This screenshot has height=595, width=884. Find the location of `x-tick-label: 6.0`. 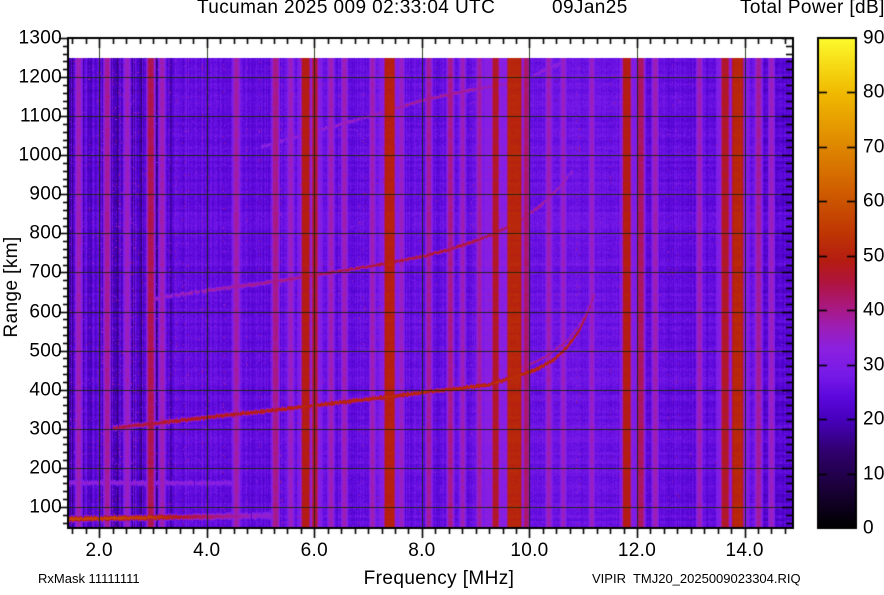

x-tick-label: 6.0 is located at coordinates (314, 550).